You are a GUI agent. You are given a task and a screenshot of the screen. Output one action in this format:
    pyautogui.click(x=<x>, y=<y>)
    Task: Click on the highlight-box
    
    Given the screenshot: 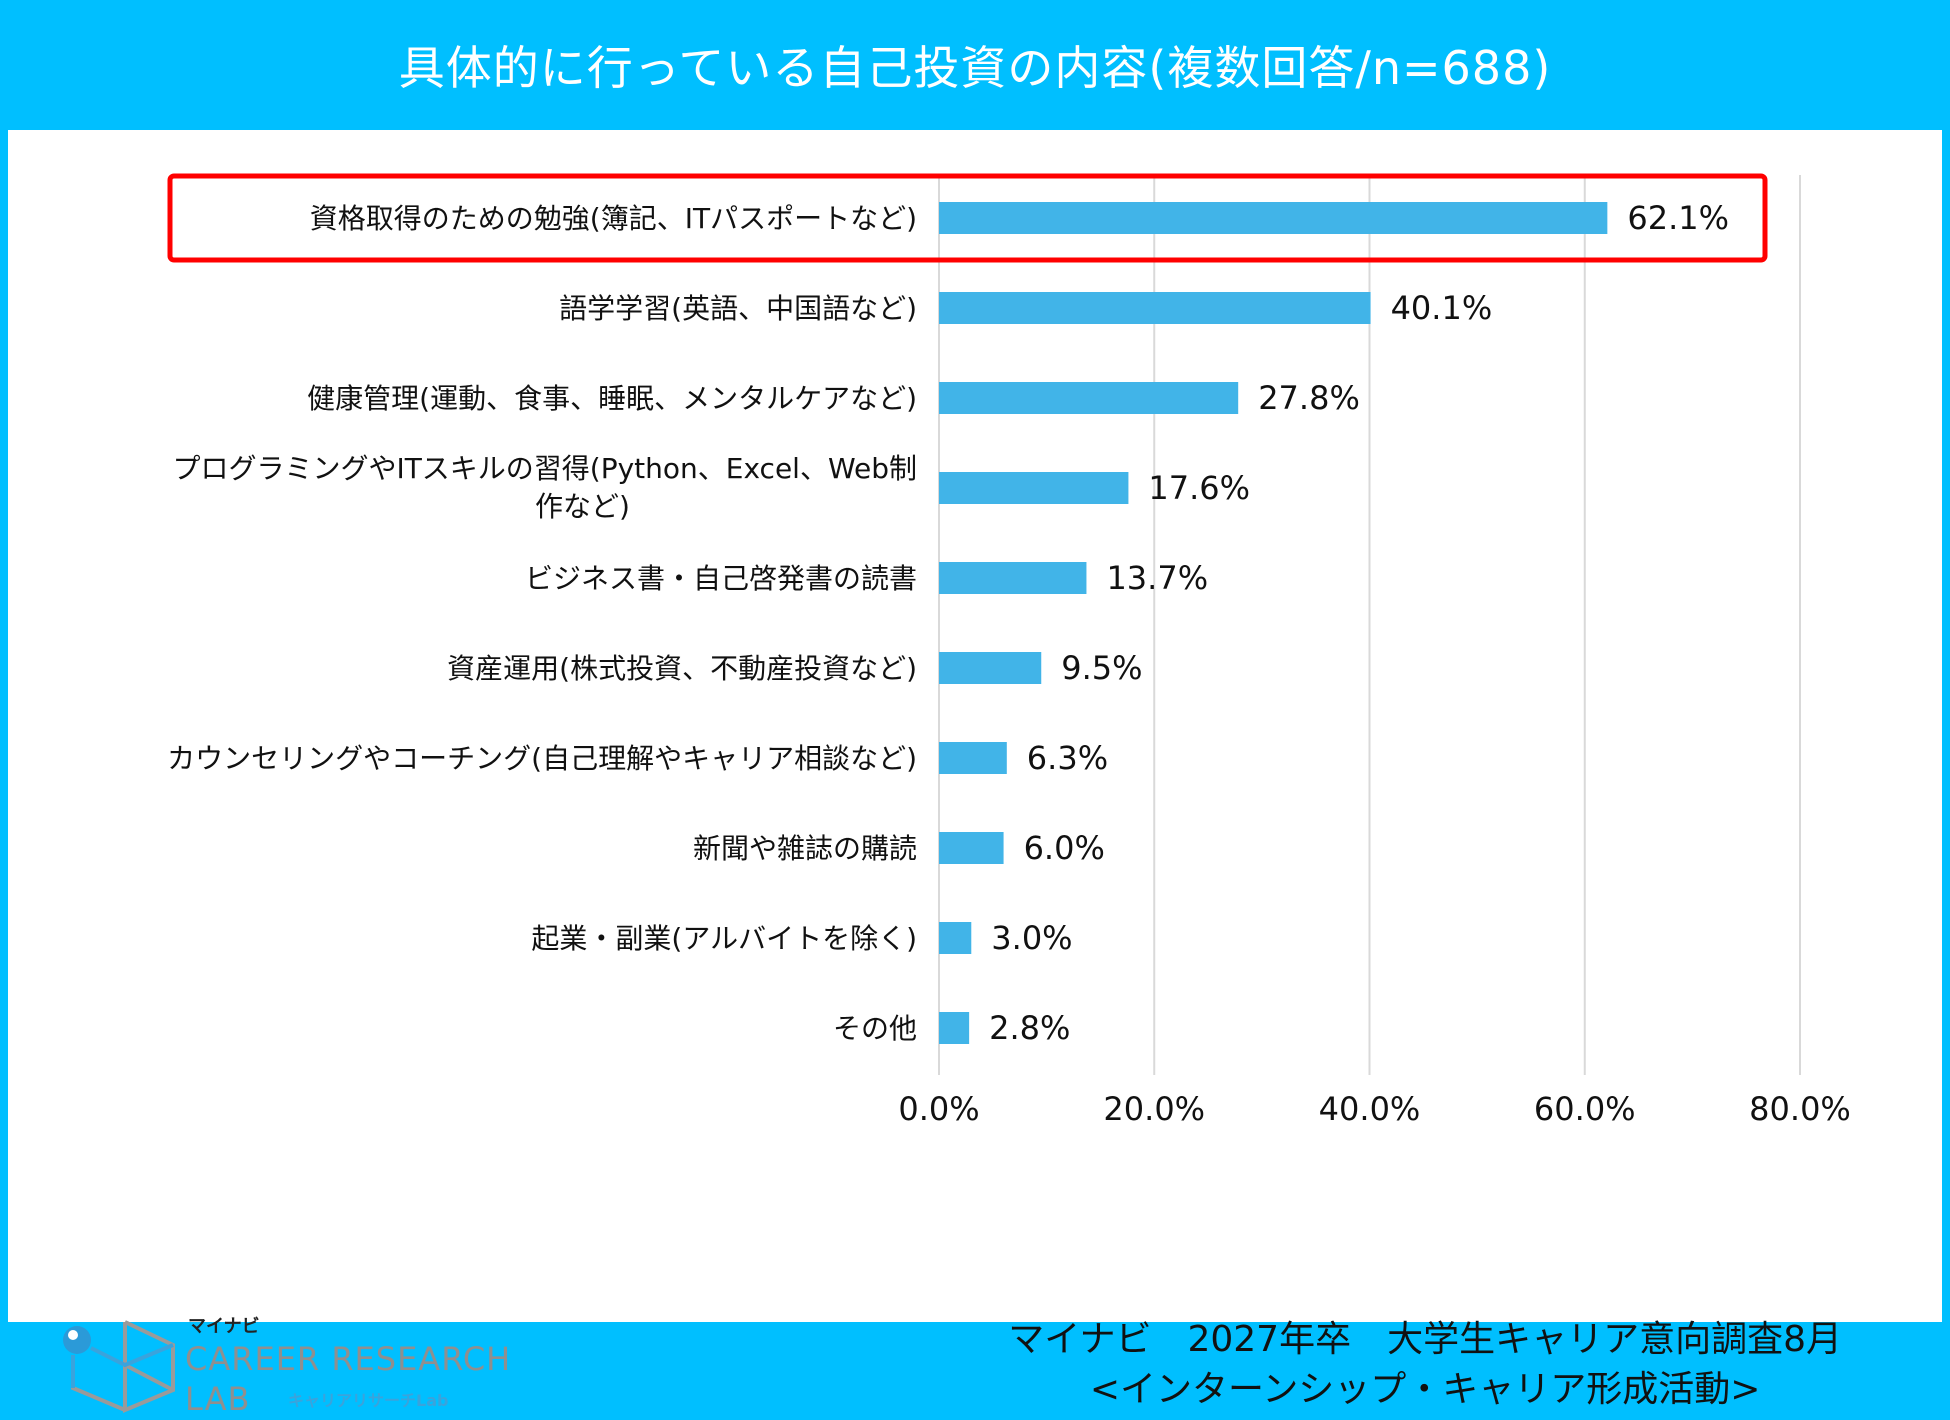 What is the action you would take?
    pyautogui.click(x=967, y=218)
    